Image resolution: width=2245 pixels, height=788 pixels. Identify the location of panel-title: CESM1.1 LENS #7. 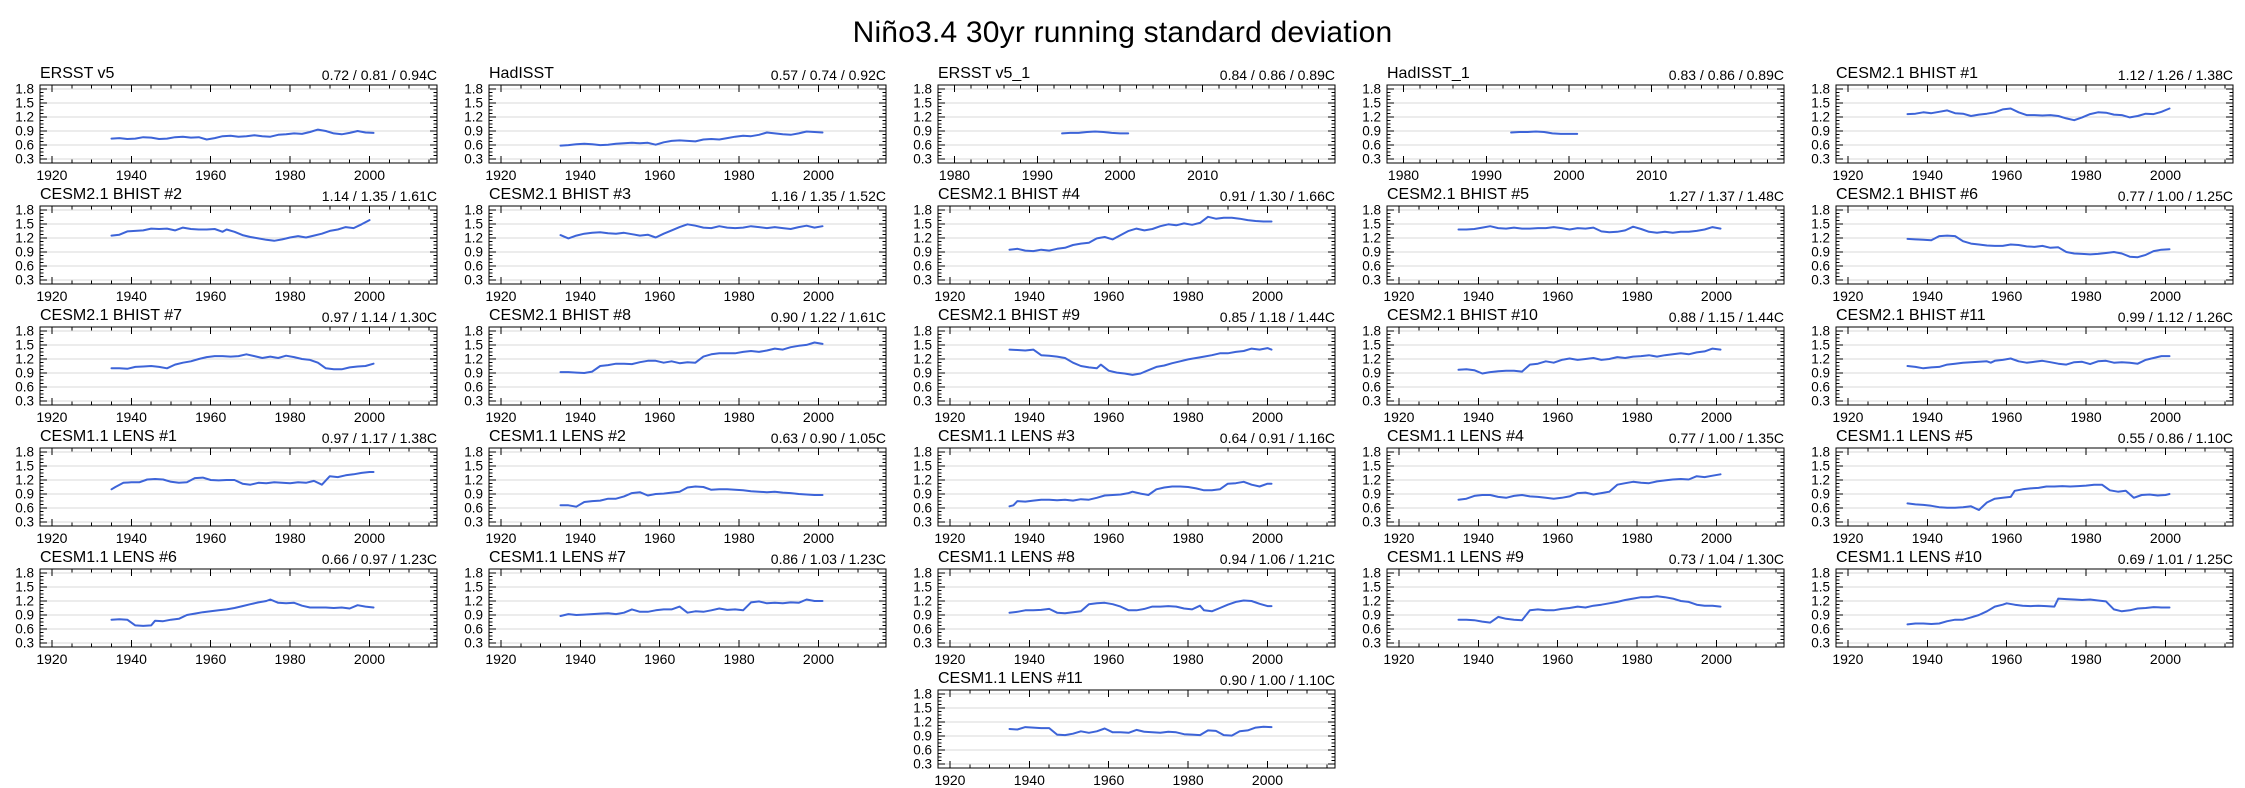
(557, 557).